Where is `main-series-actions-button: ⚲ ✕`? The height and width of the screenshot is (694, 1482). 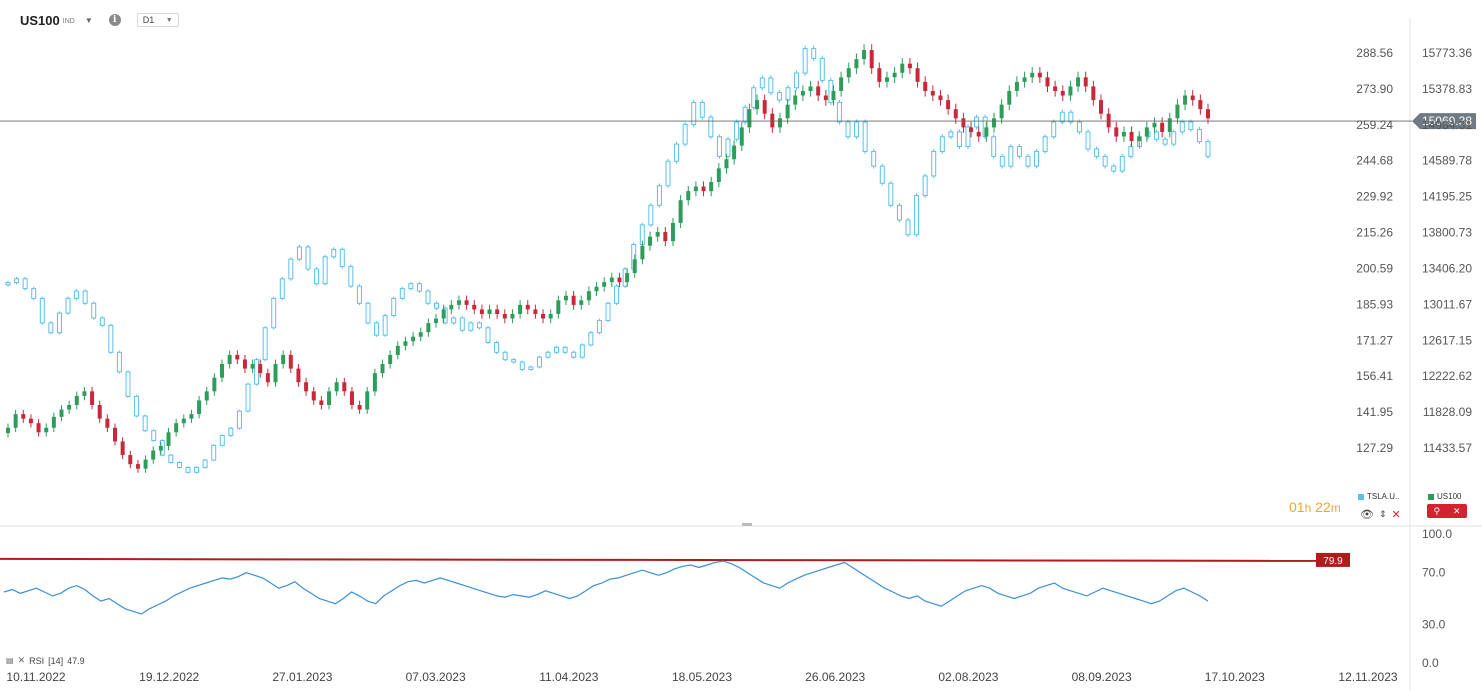
main-series-actions-button: ⚲ ✕ is located at coordinates (1447, 511).